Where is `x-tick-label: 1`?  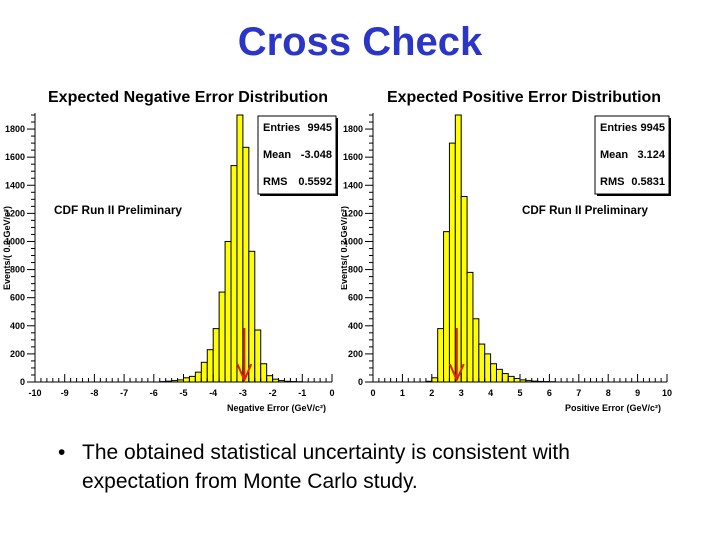
x-tick-label: 1 is located at coordinates (402, 393).